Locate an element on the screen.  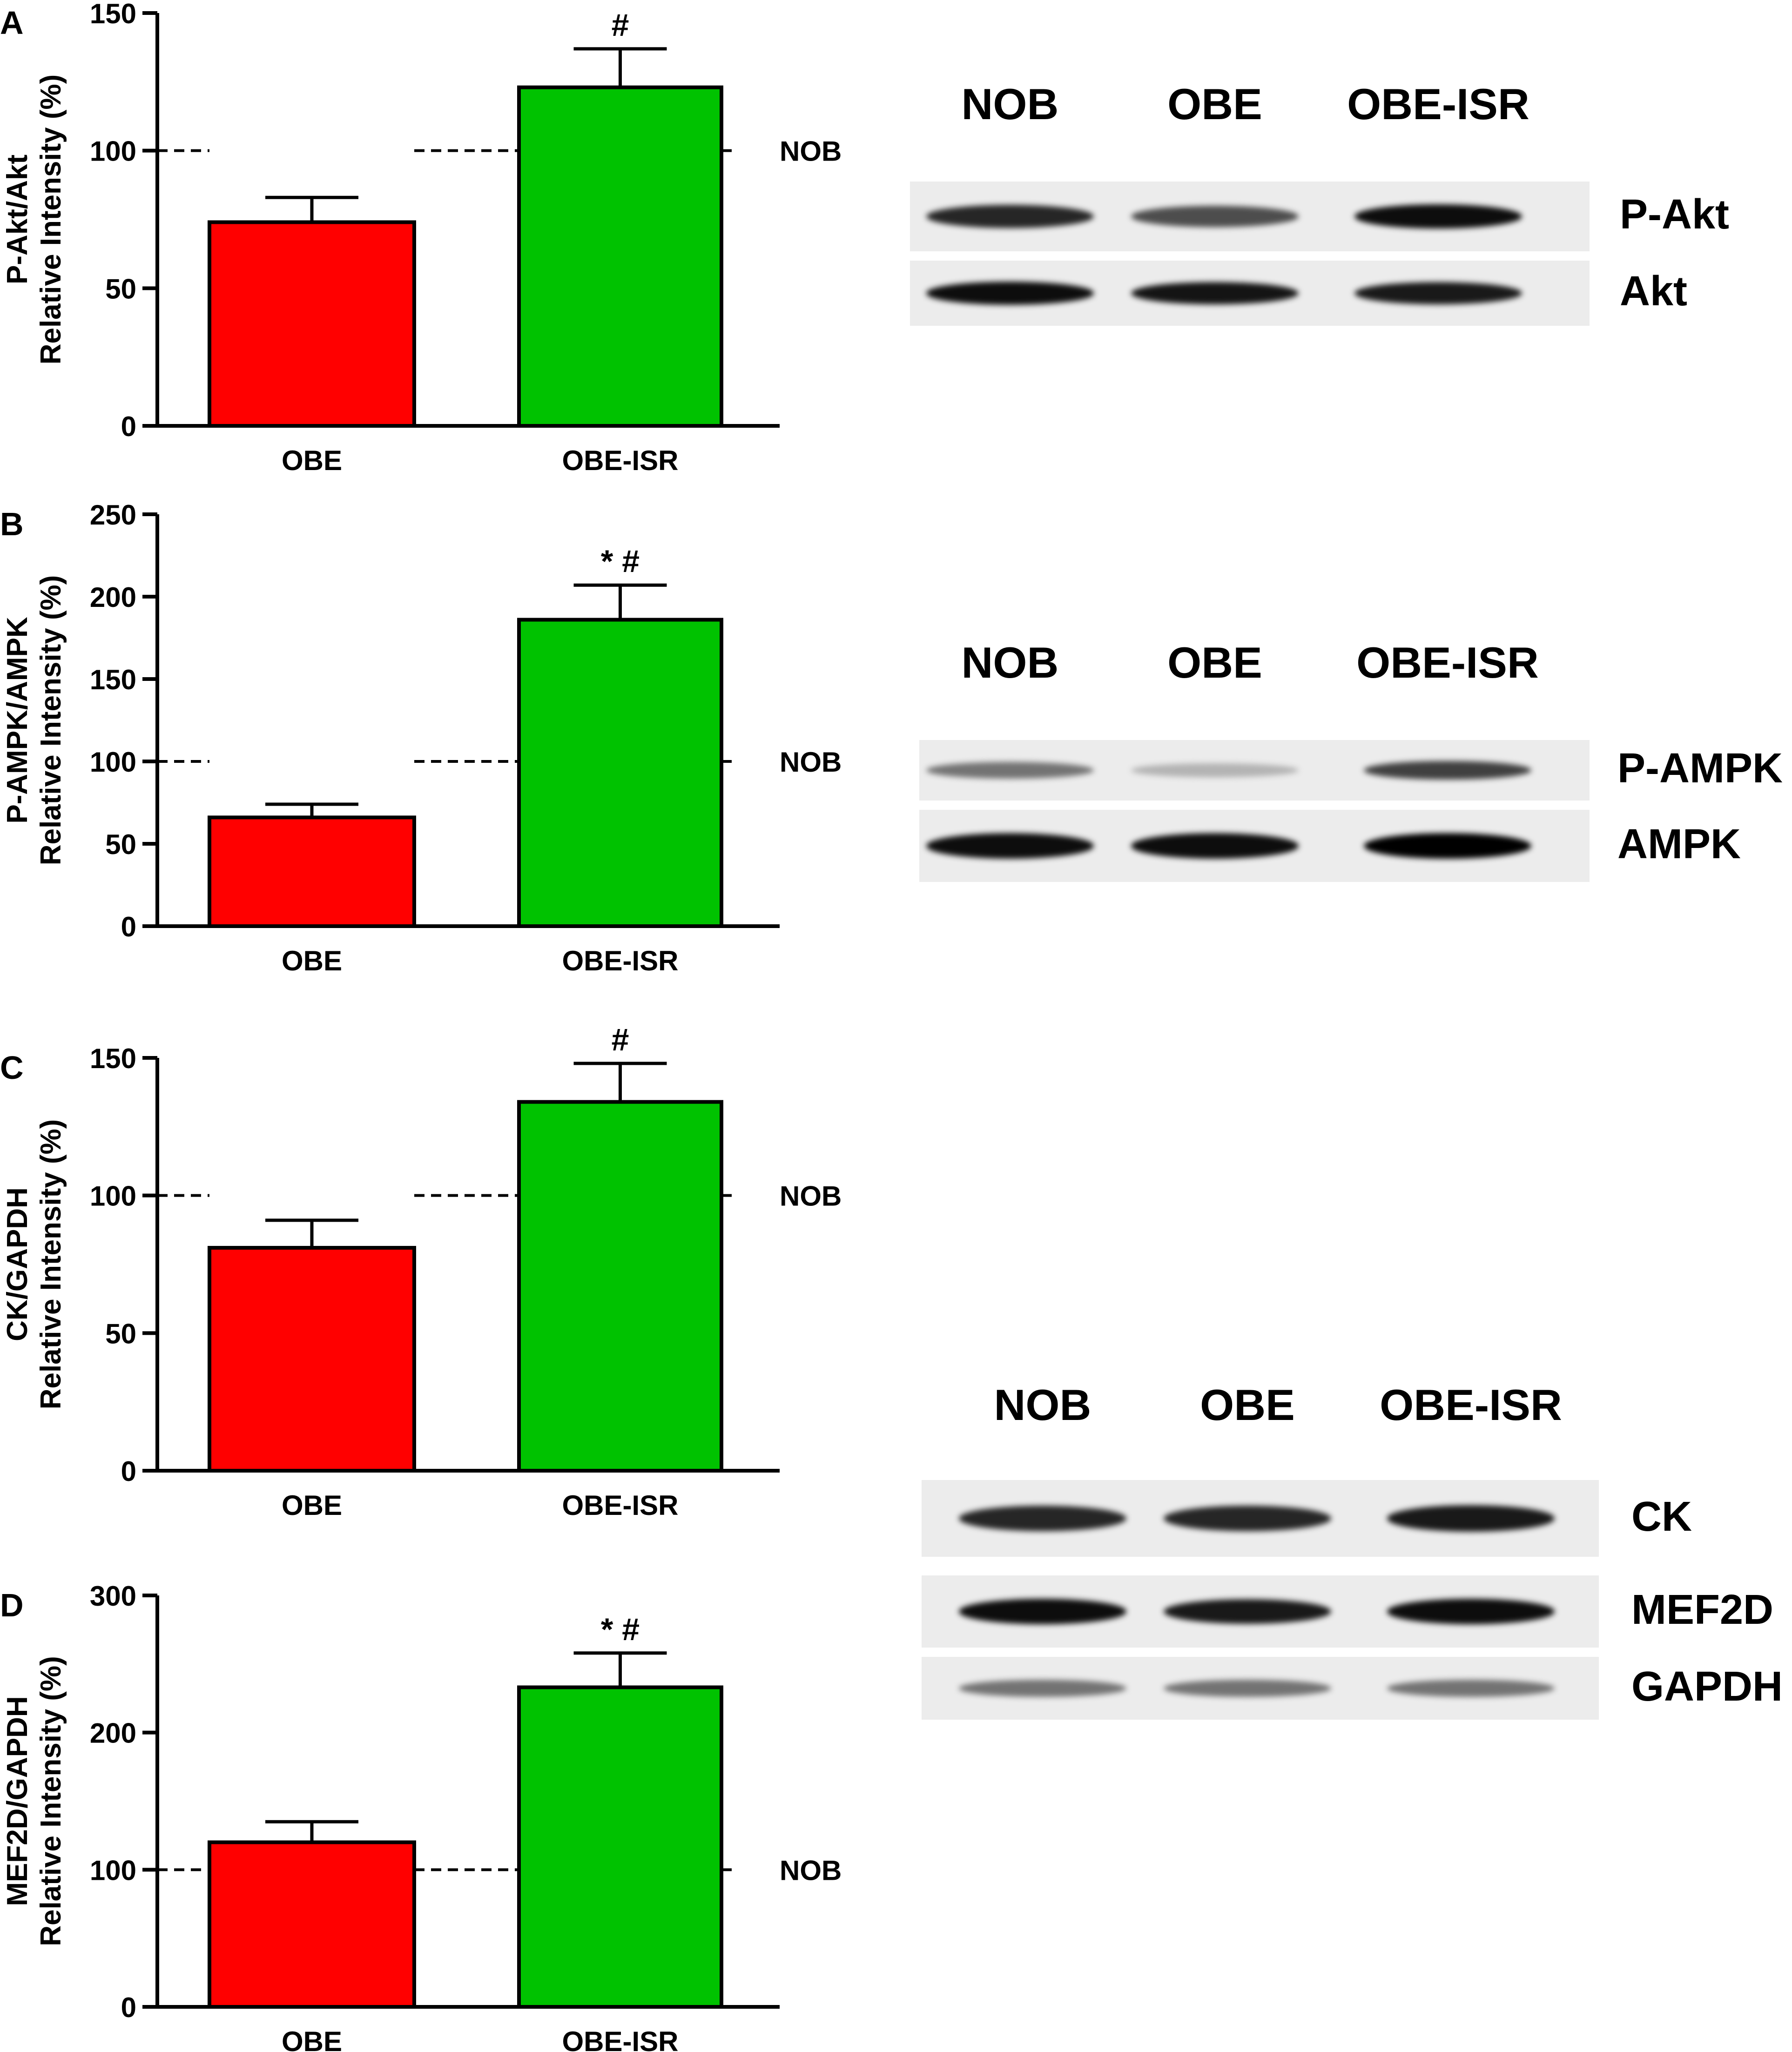
blot-strip-p-ampk is located at coordinates (1254, 770).